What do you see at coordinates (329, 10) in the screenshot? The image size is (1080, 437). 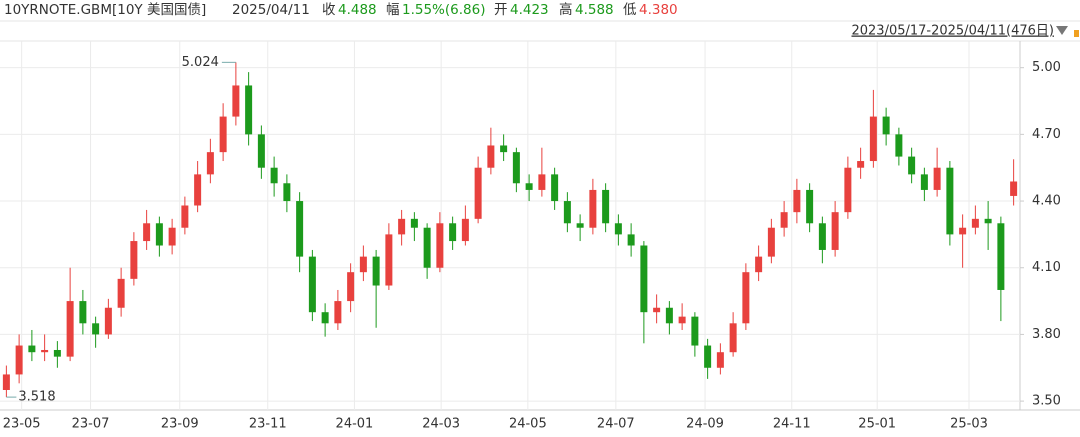 I see `label: 收` at bounding box center [329, 10].